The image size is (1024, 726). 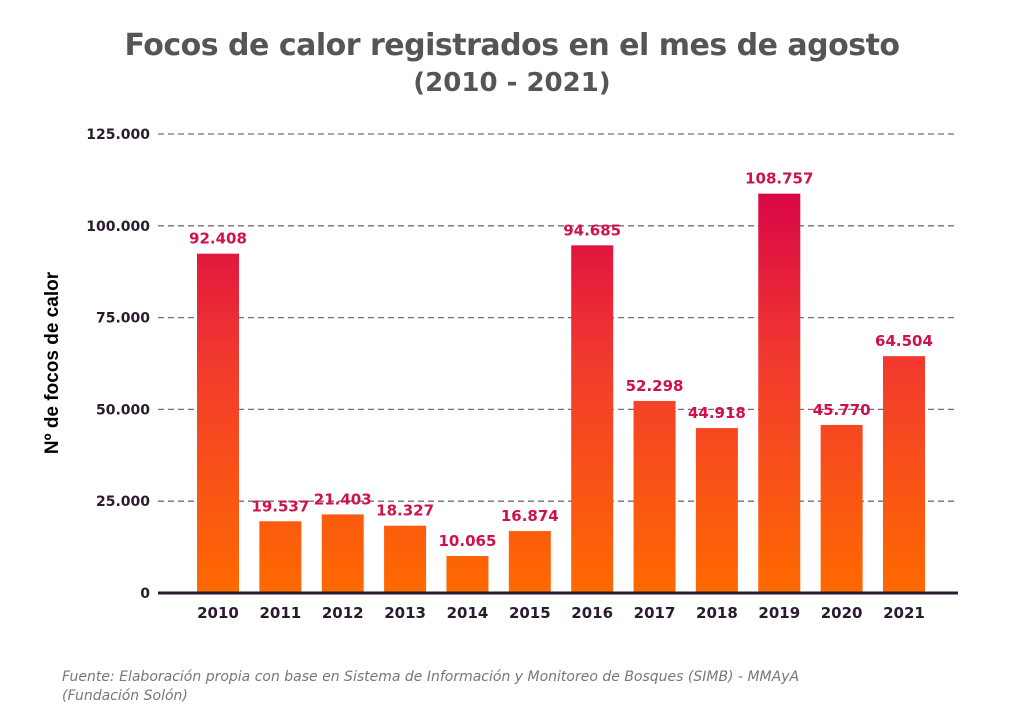 What do you see at coordinates (904, 341) in the screenshot?
I see `value-label-2021: 64.504` at bounding box center [904, 341].